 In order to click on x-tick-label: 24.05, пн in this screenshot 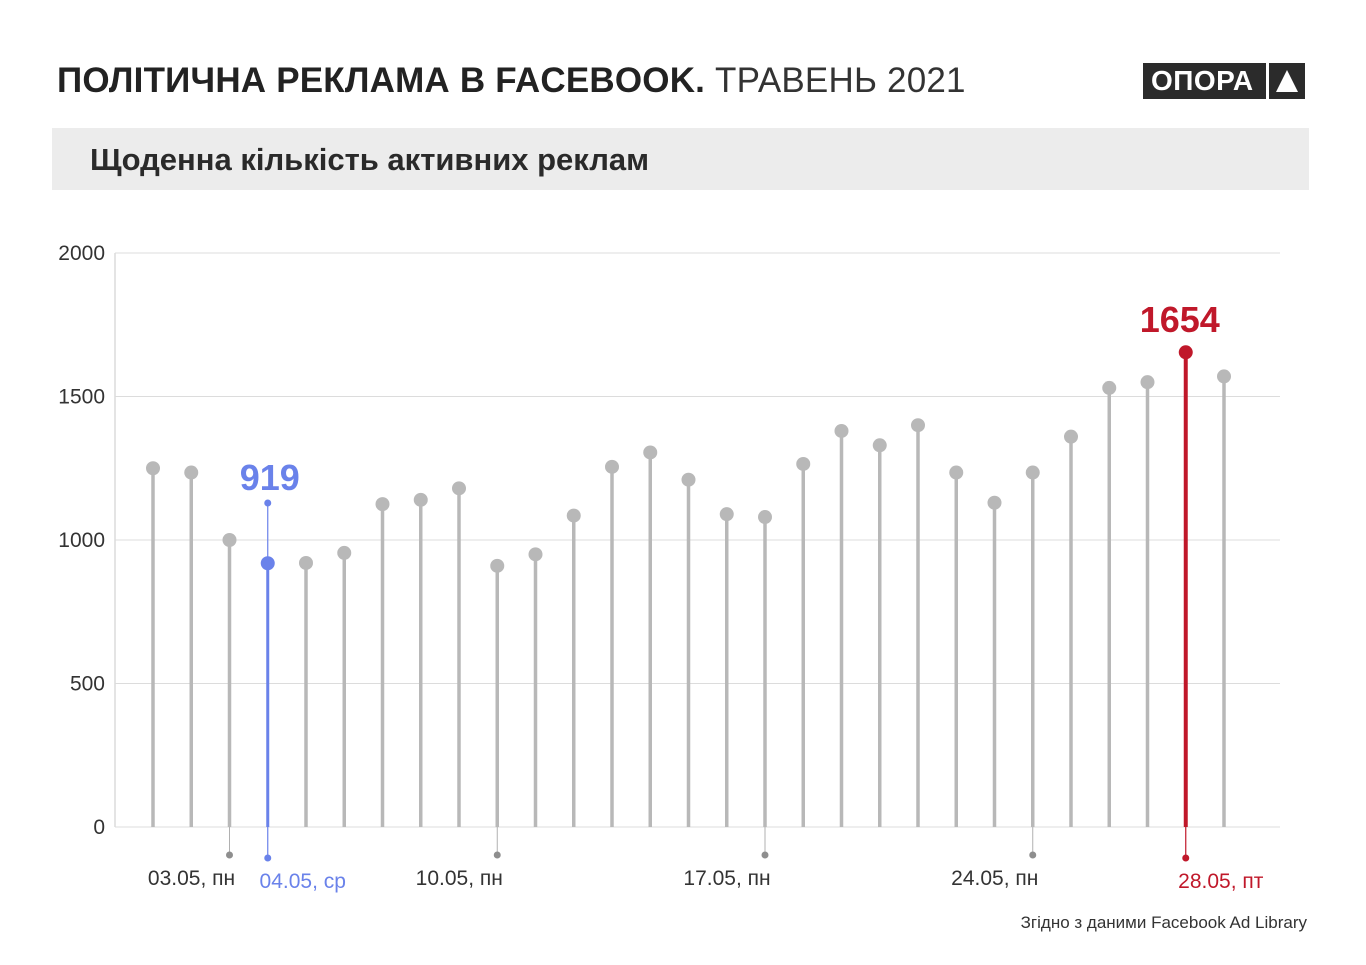, I will do `click(994, 878)`.